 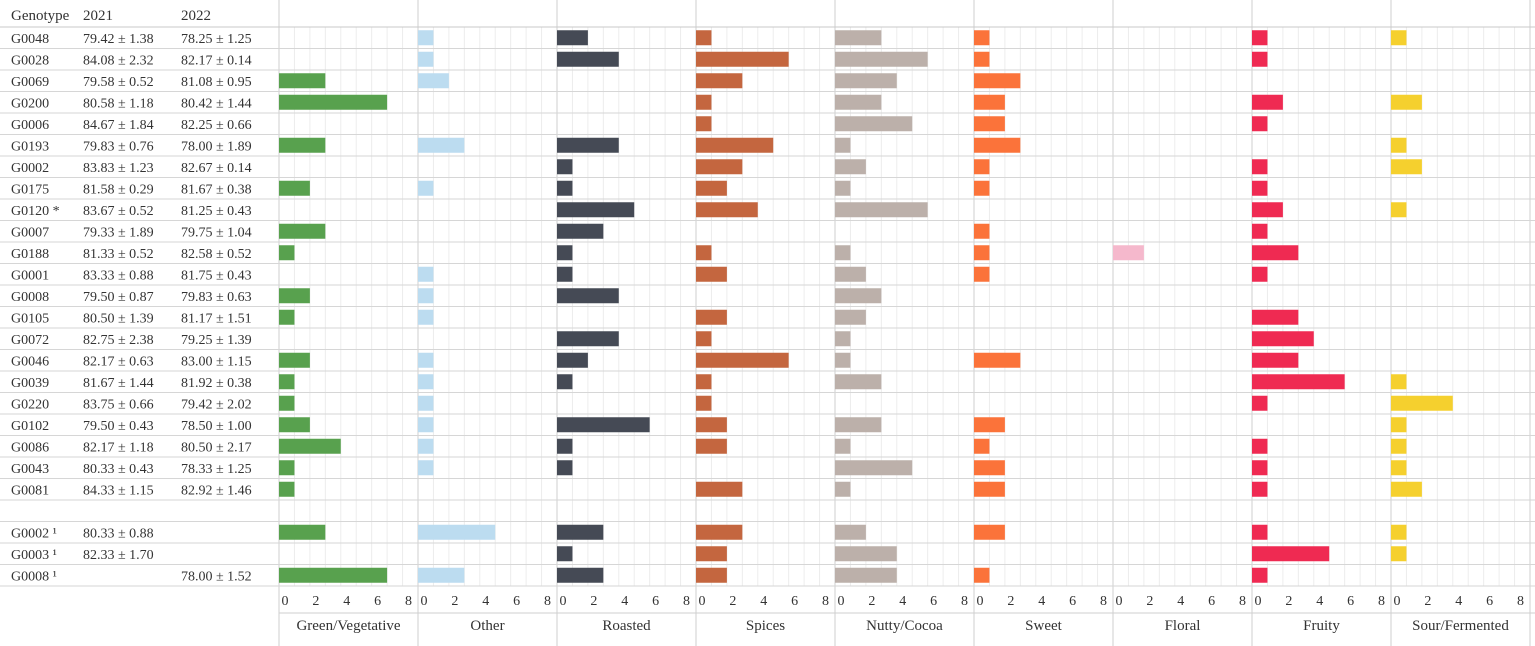 What do you see at coordinates (30, 404) in the screenshot?
I see `genotype-label: G0220` at bounding box center [30, 404].